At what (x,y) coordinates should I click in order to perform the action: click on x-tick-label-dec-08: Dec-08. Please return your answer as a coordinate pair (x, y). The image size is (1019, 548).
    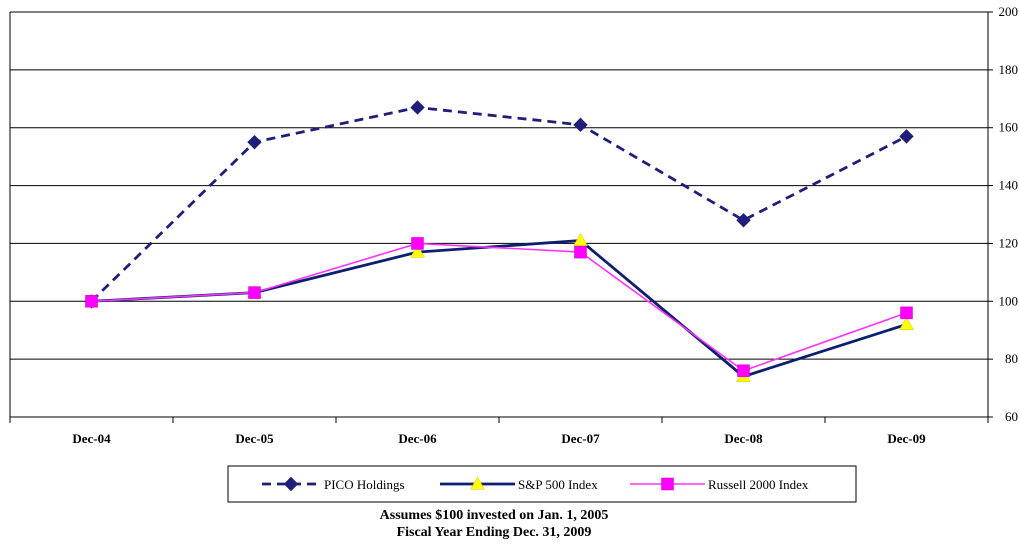
    Looking at the image, I should click on (743, 438).